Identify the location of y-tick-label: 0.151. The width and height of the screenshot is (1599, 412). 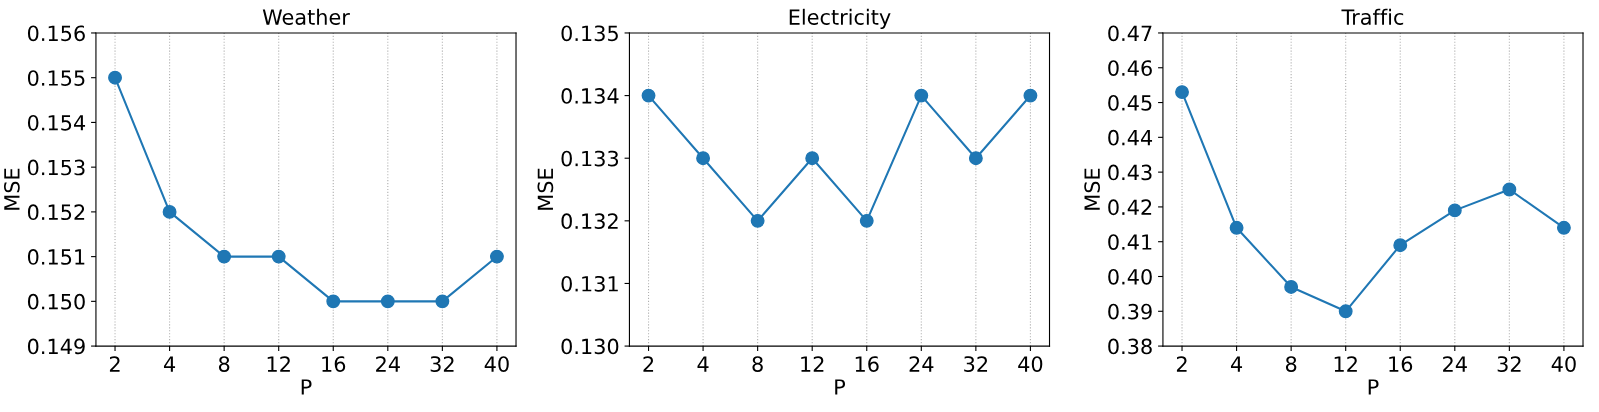
(56, 257).